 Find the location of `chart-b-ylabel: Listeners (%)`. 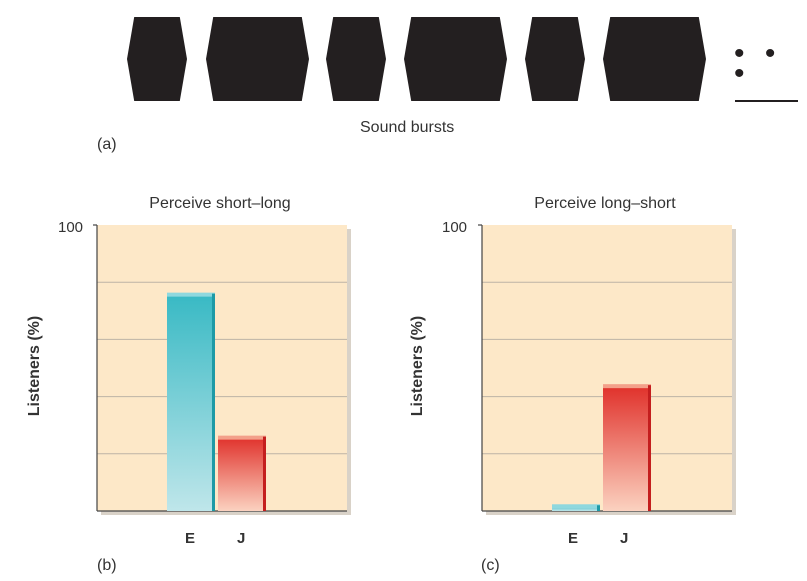

chart-b-ylabel: Listeners (%) is located at coordinates (34, 366).